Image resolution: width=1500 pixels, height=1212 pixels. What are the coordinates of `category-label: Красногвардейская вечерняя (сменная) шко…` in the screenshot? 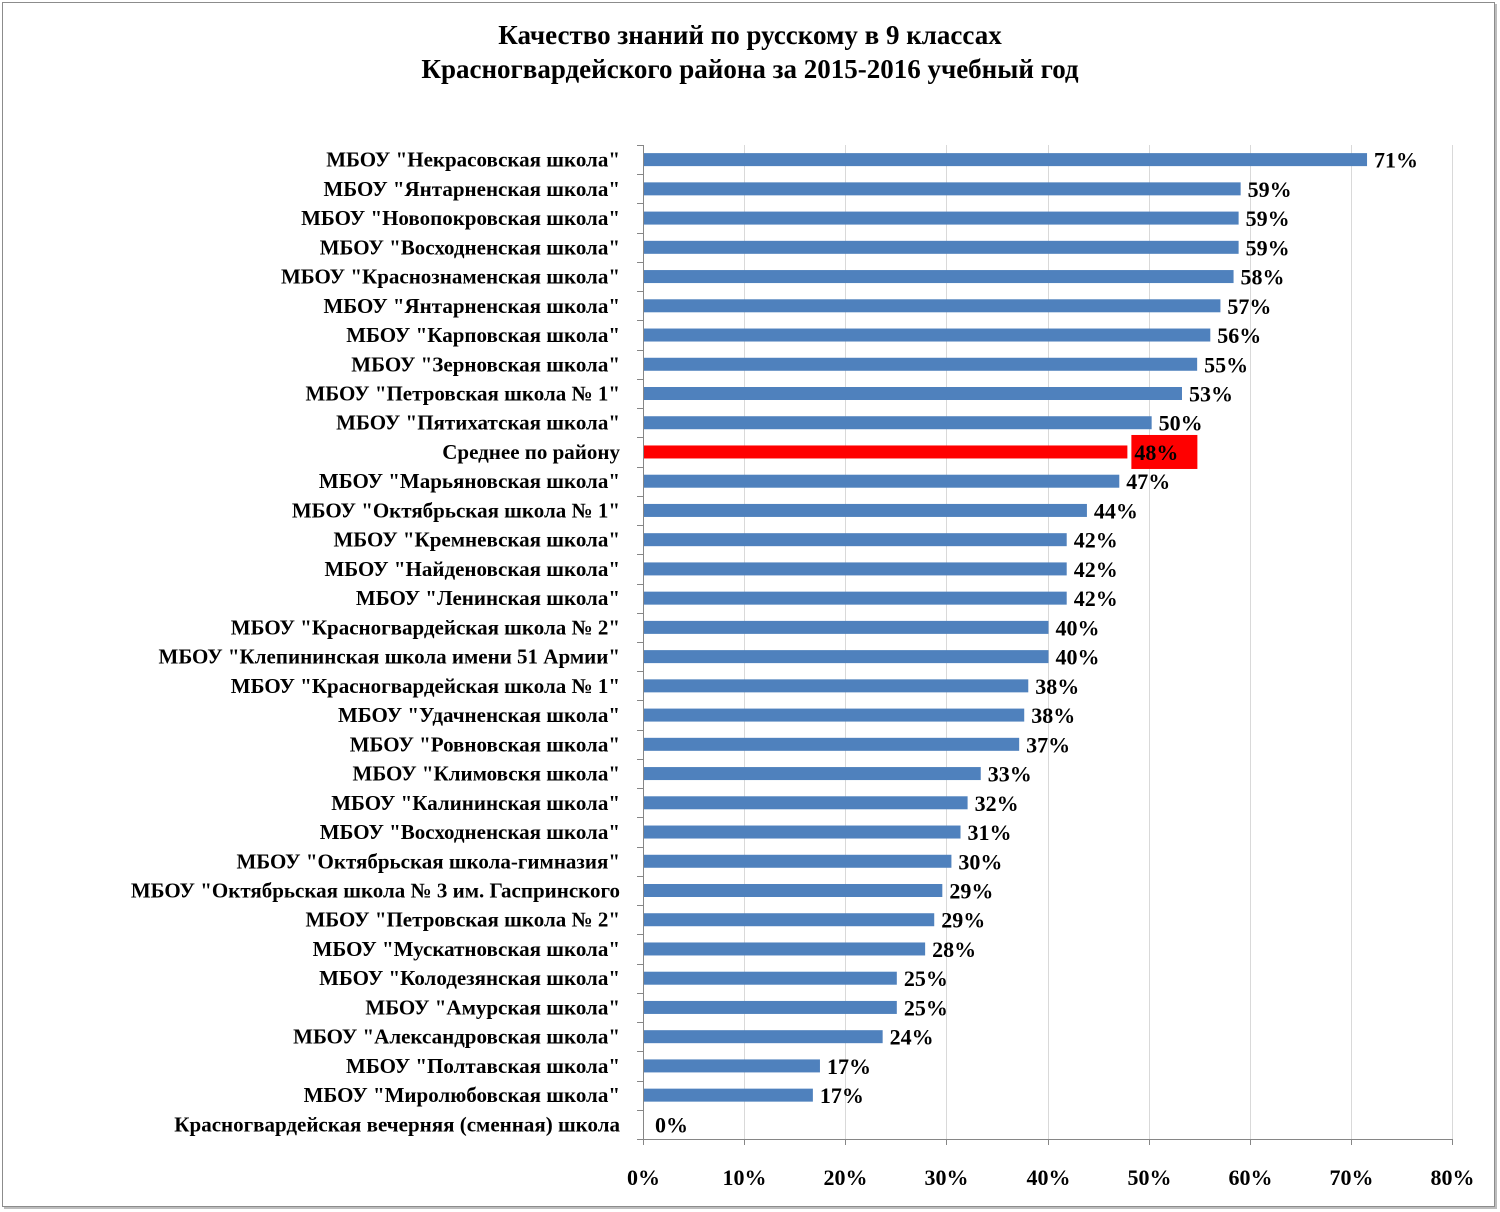 It's located at (397, 1124).